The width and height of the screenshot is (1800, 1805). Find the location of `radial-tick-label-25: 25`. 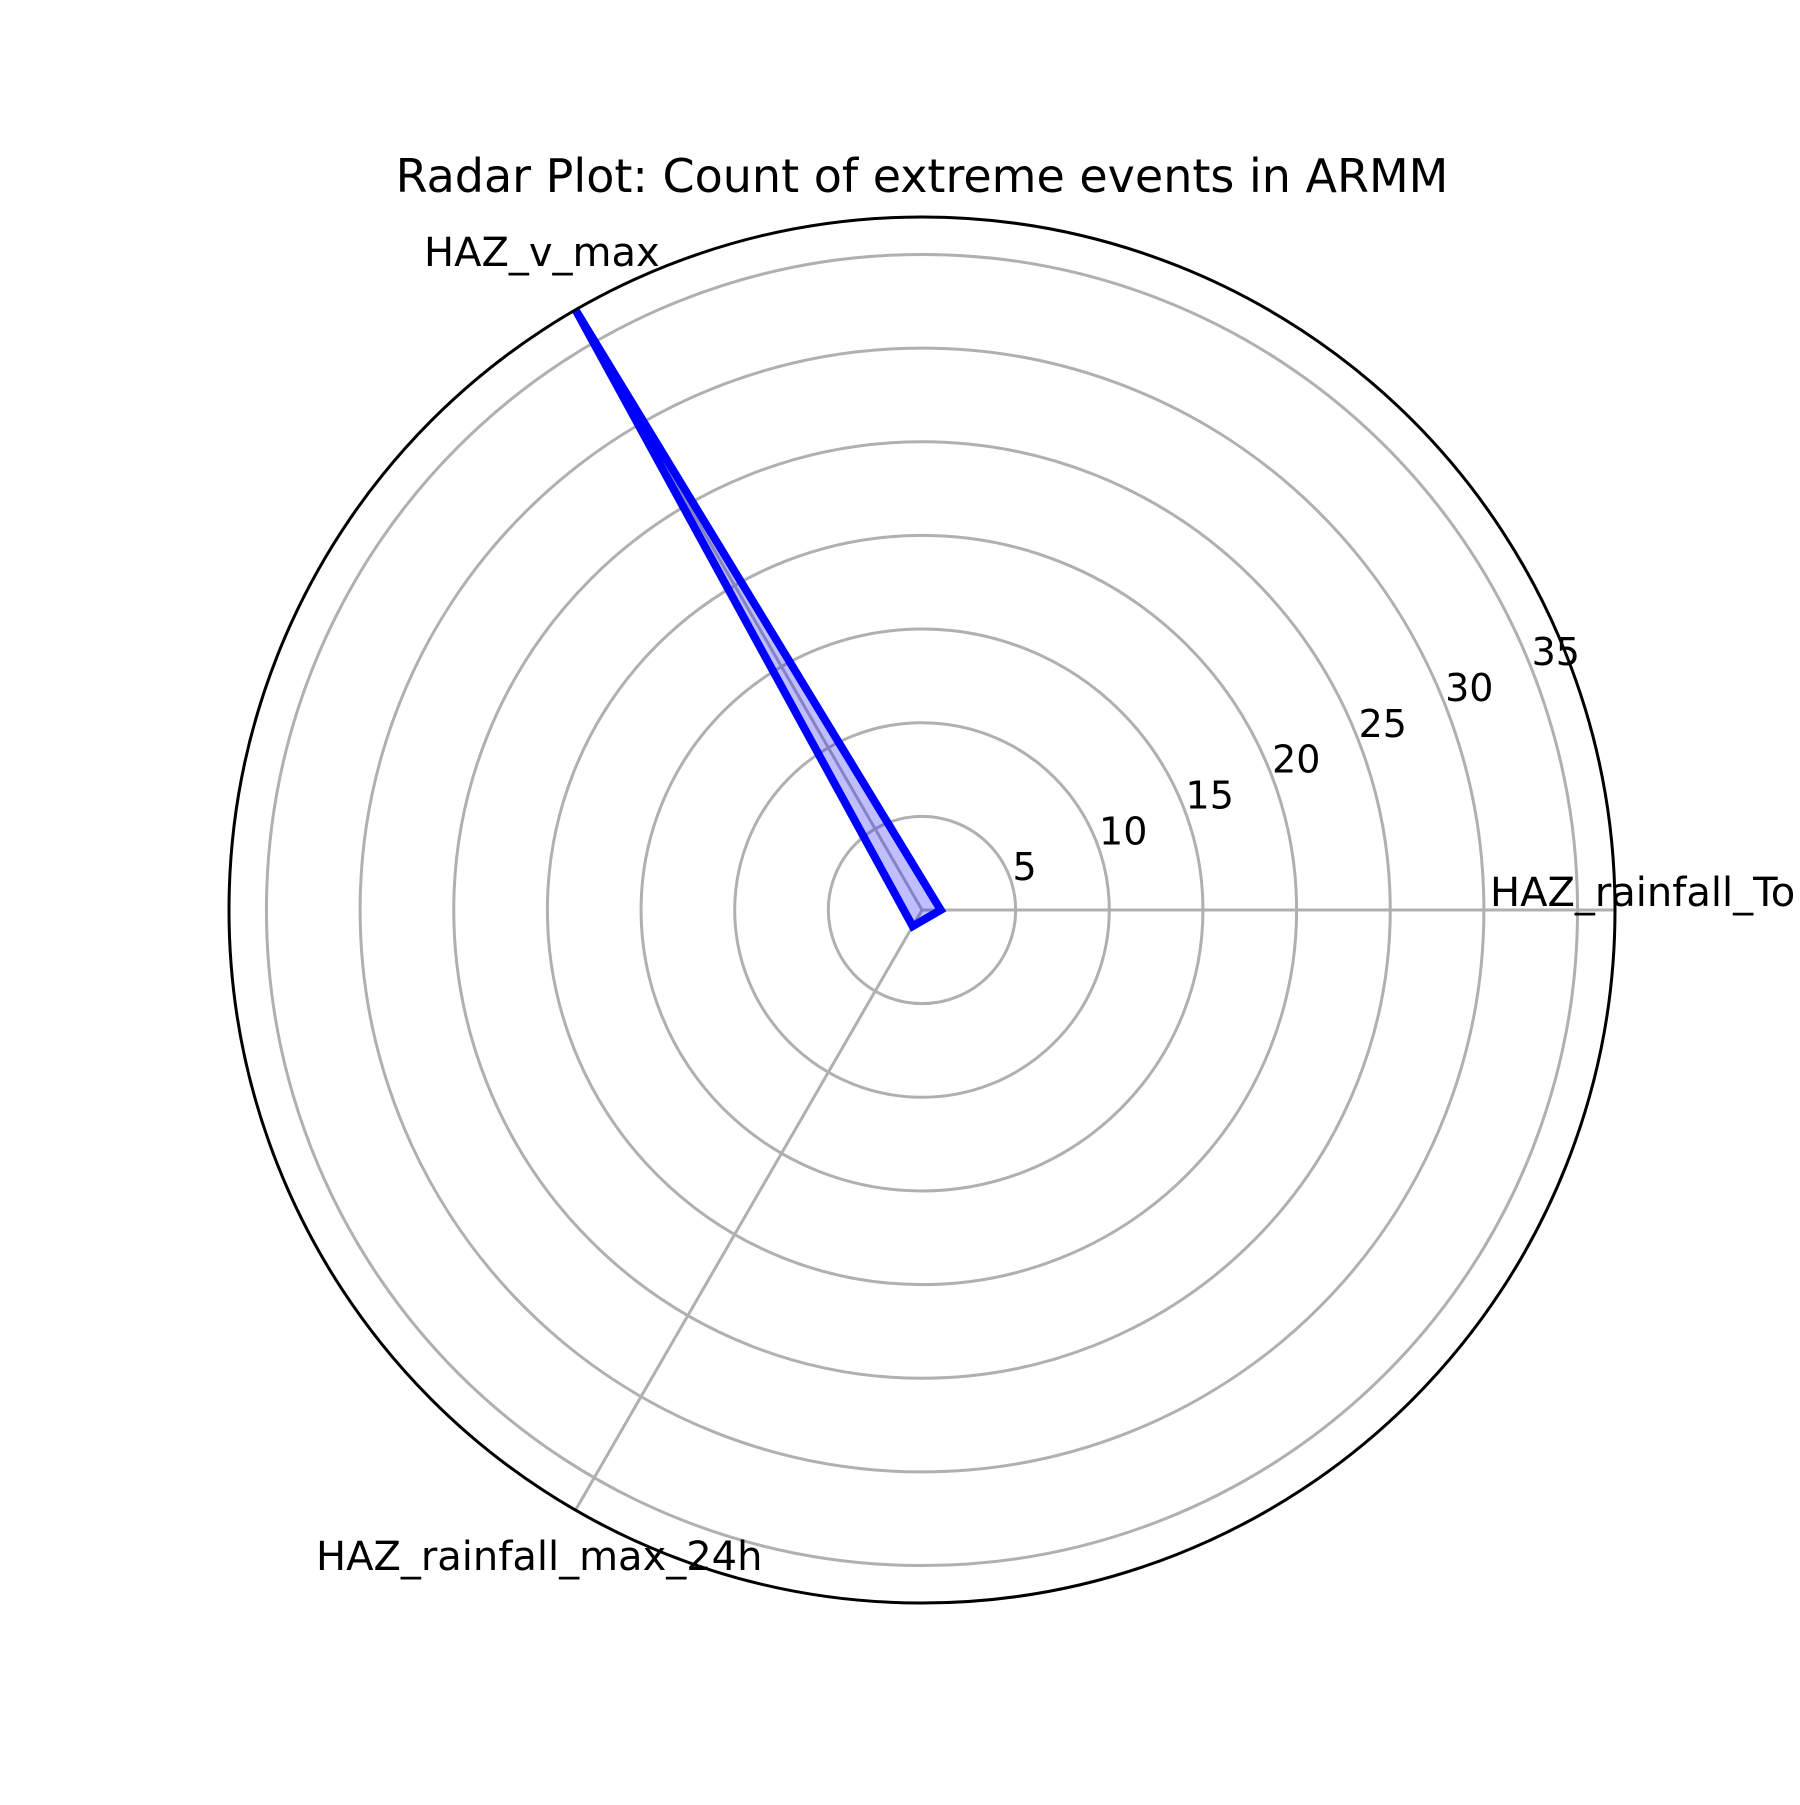

radial-tick-label-25: 25 is located at coordinates (1383, 724).